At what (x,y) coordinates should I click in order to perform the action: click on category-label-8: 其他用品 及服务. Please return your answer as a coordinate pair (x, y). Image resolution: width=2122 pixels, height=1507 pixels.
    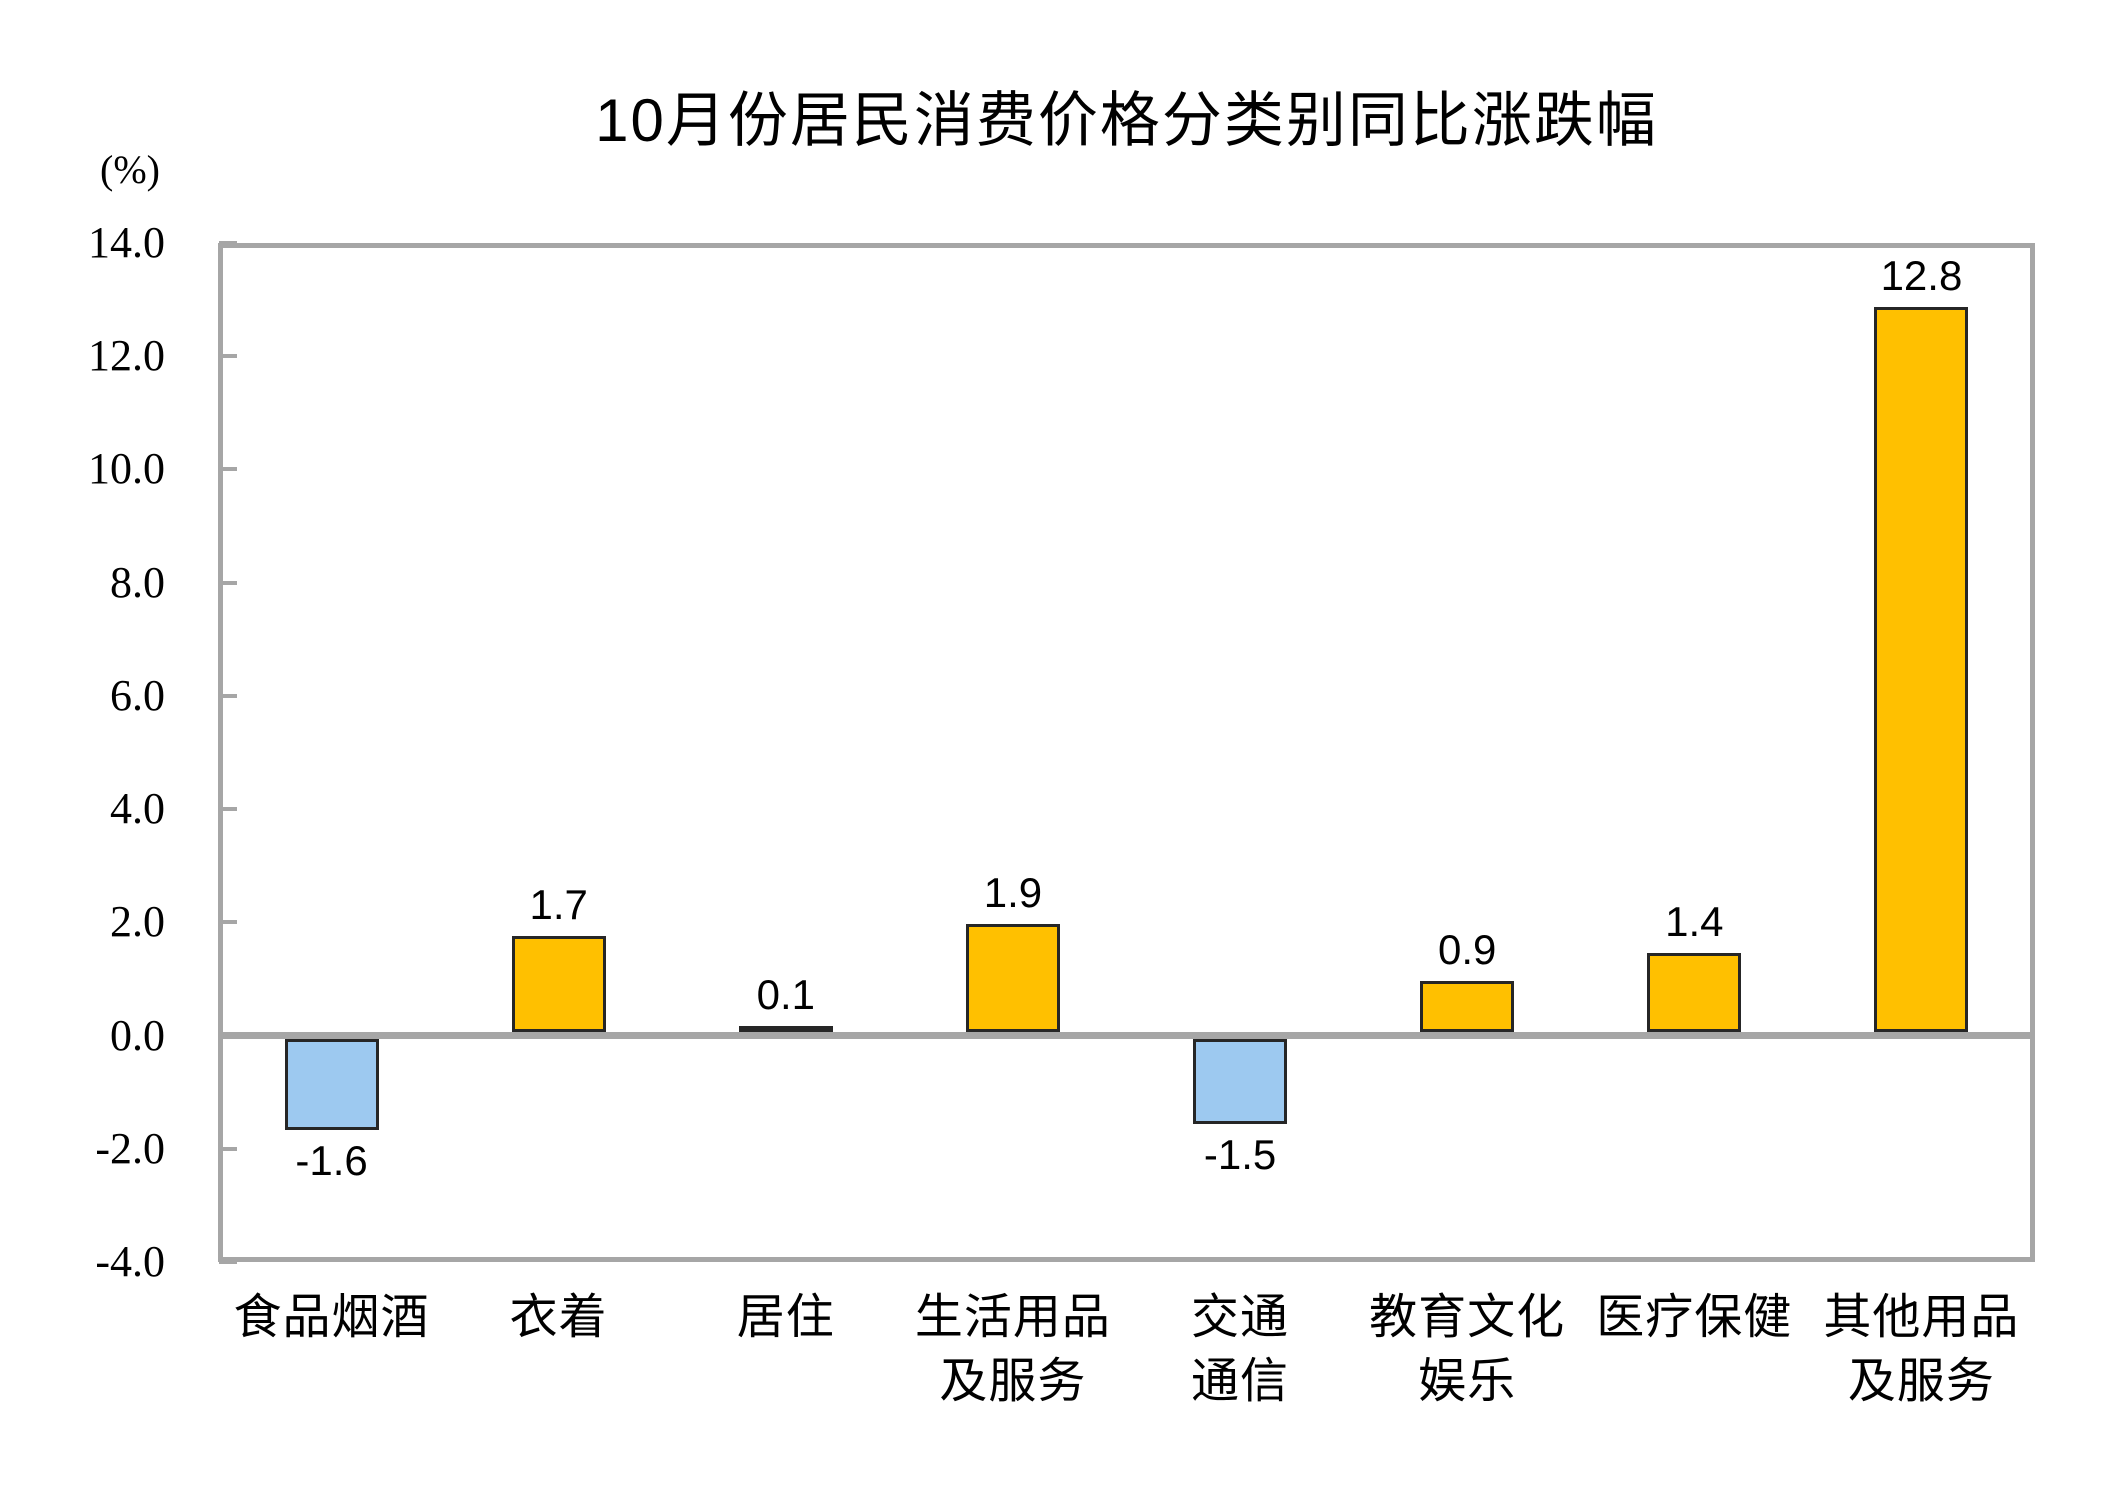
    Looking at the image, I should click on (1921, 1350).